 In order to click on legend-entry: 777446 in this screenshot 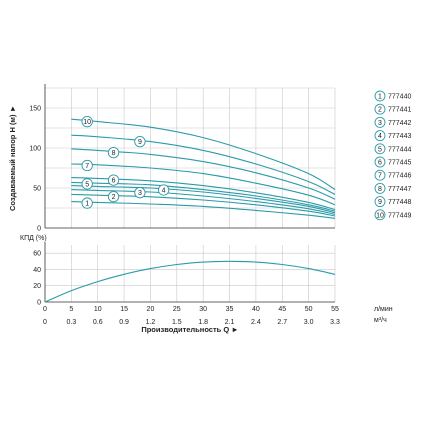, I will do `click(399, 176)`.